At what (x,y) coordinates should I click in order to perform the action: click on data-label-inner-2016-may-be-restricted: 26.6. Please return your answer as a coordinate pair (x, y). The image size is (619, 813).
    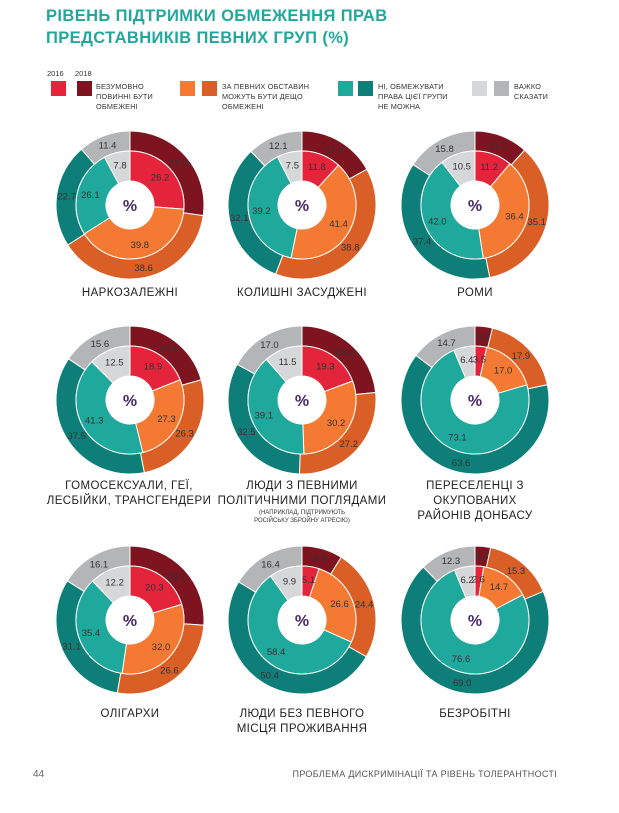
    Looking at the image, I should click on (339, 604).